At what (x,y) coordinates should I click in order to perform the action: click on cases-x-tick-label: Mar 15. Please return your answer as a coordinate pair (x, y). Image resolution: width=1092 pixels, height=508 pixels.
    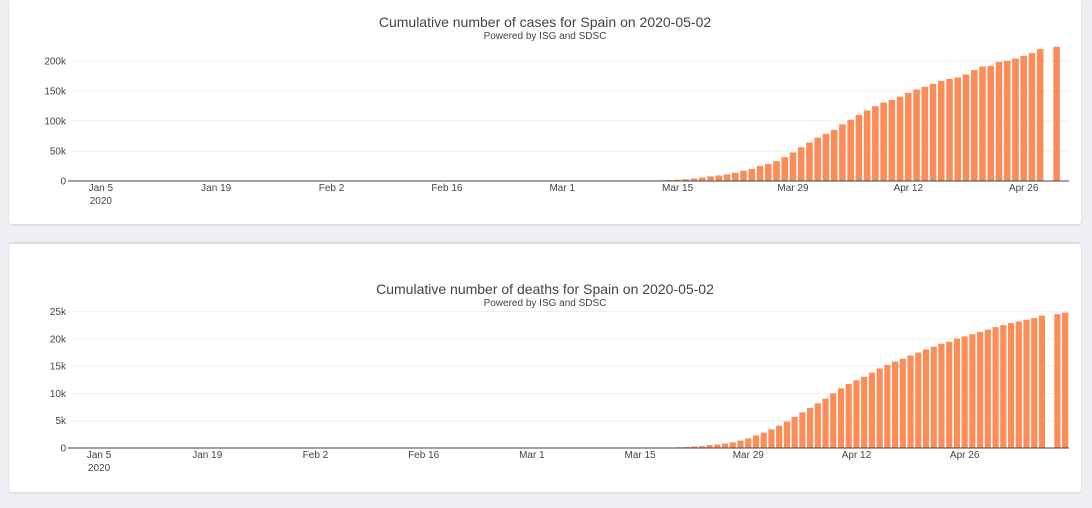
    Looking at the image, I should click on (678, 188).